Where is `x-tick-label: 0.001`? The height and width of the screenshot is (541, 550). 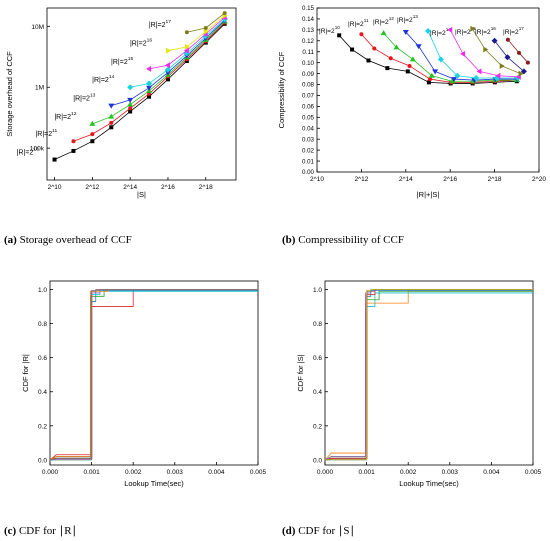 x-tick-label: 0.001 is located at coordinates (91, 472).